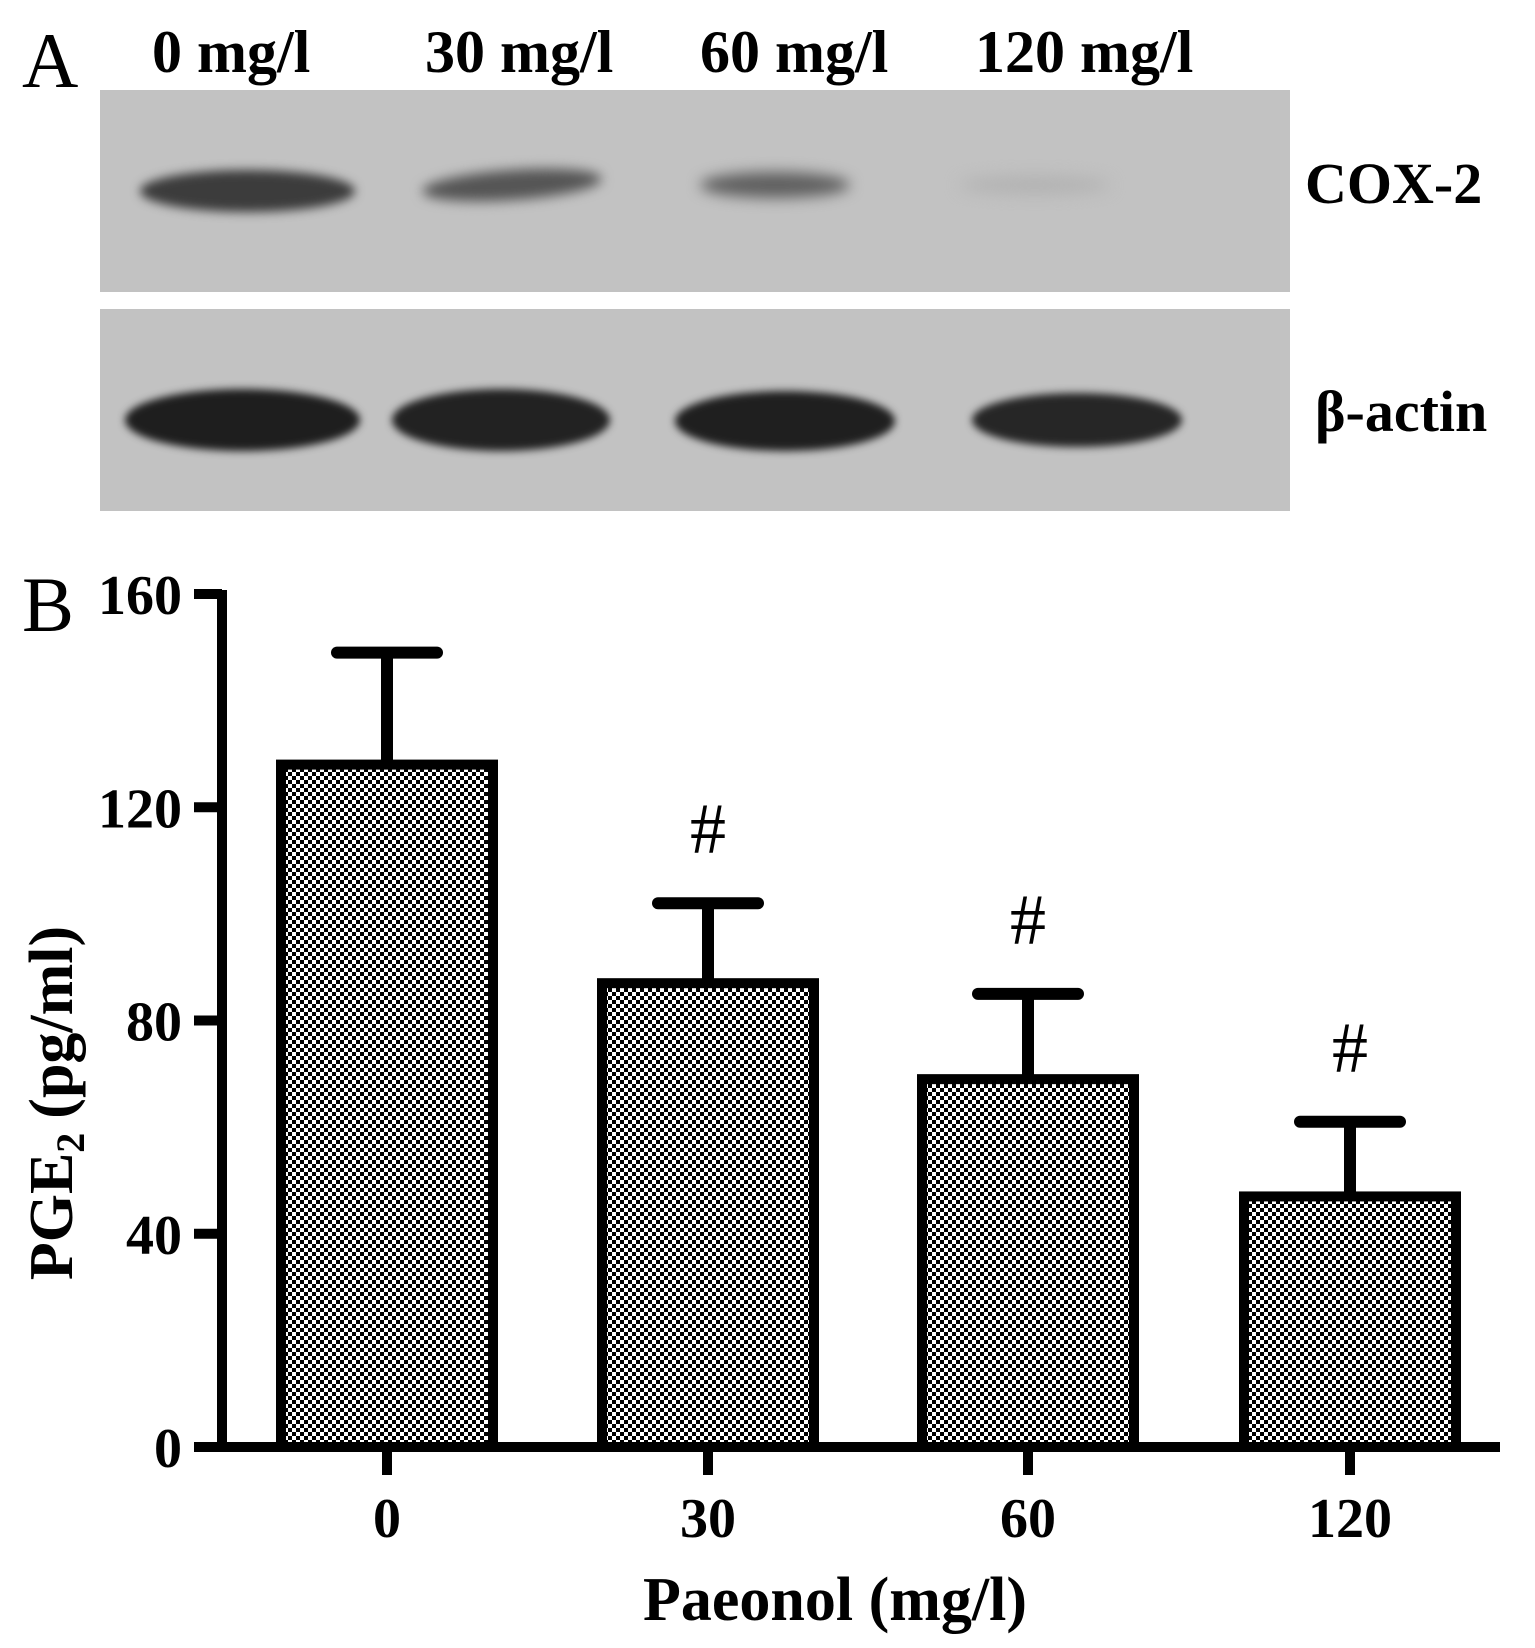 This screenshot has height=1648, width=1535. What do you see at coordinates (794, 52) in the screenshot?
I see `dose-label-60: 60 mg/l` at bounding box center [794, 52].